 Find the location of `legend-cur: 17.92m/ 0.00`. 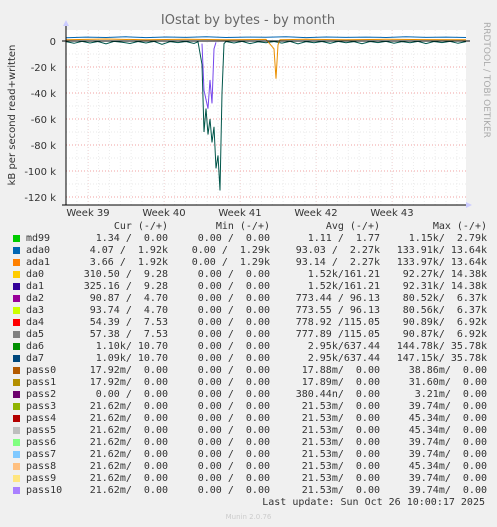

legend-cur: 17.92m/ 0.00 is located at coordinates (128, 370).